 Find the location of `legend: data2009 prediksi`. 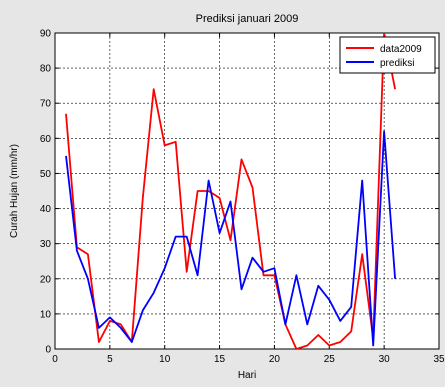

legend: data2009 prediksi is located at coordinates (387, 55).